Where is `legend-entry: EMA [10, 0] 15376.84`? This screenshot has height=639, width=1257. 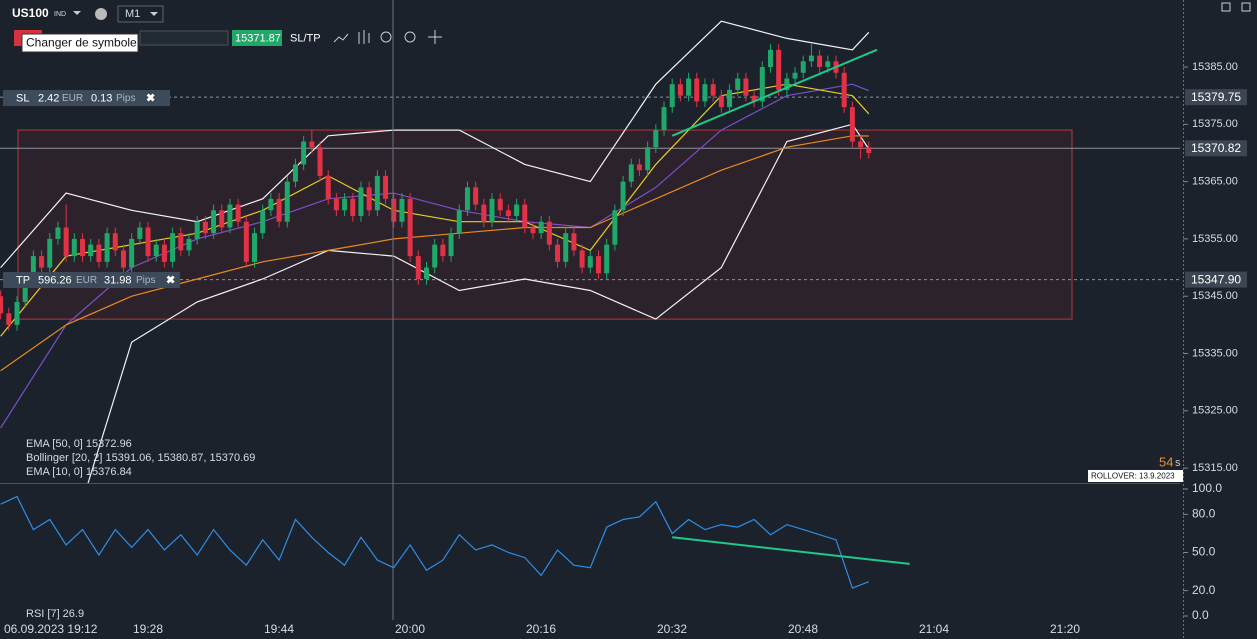 legend-entry: EMA [10, 0] 15376.84 is located at coordinates (79, 472).